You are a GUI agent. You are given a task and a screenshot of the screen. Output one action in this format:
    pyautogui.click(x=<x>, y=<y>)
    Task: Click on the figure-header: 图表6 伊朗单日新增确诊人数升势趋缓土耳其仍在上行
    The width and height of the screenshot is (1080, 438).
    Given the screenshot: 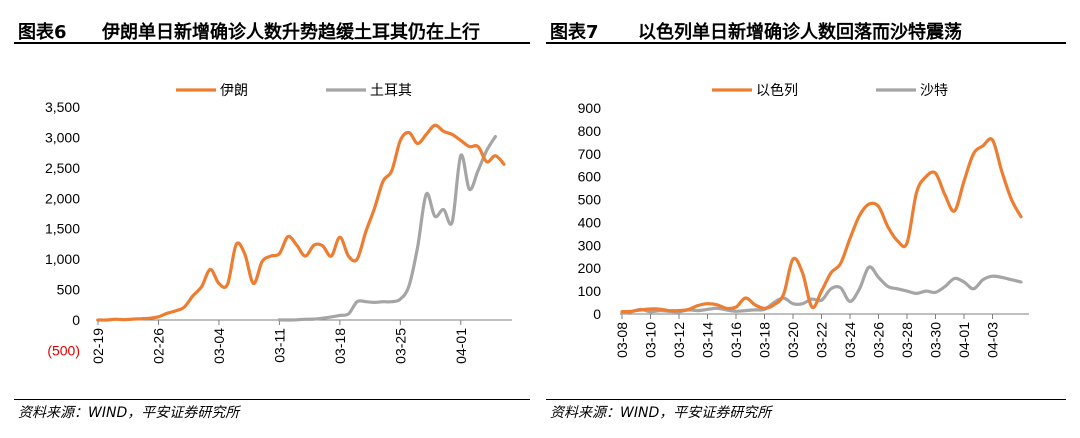 What is the action you would take?
    pyautogui.click(x=272, y=26)
    